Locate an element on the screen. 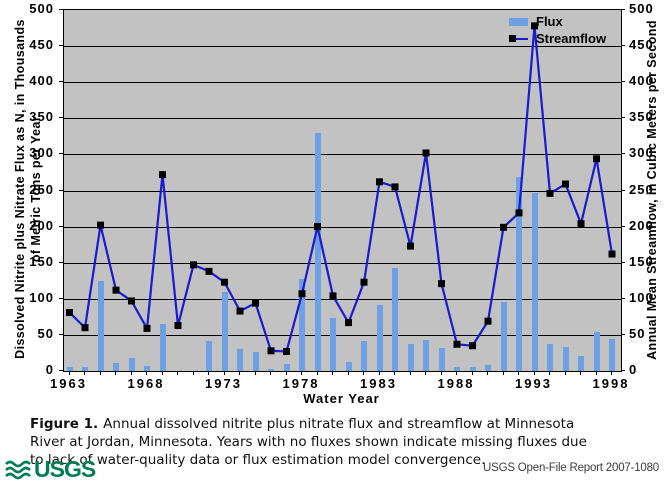 The width and height of the screenshot is (669, 483). legend-item-streamflow: Streamflow is located at coordinates (557, 38).